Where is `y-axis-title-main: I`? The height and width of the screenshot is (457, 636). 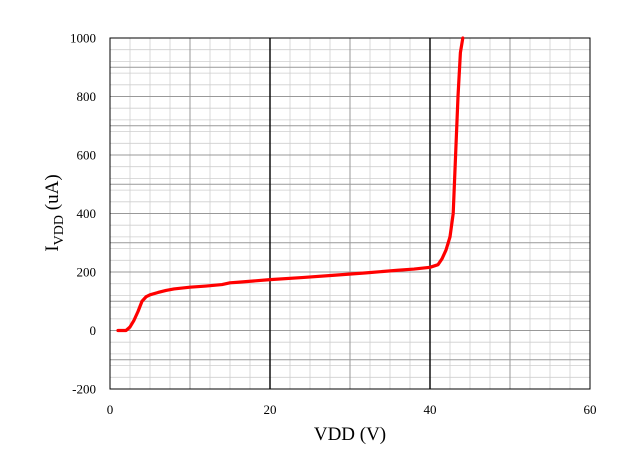 y-axis-title-main: I is located at coordinates (52, 248).